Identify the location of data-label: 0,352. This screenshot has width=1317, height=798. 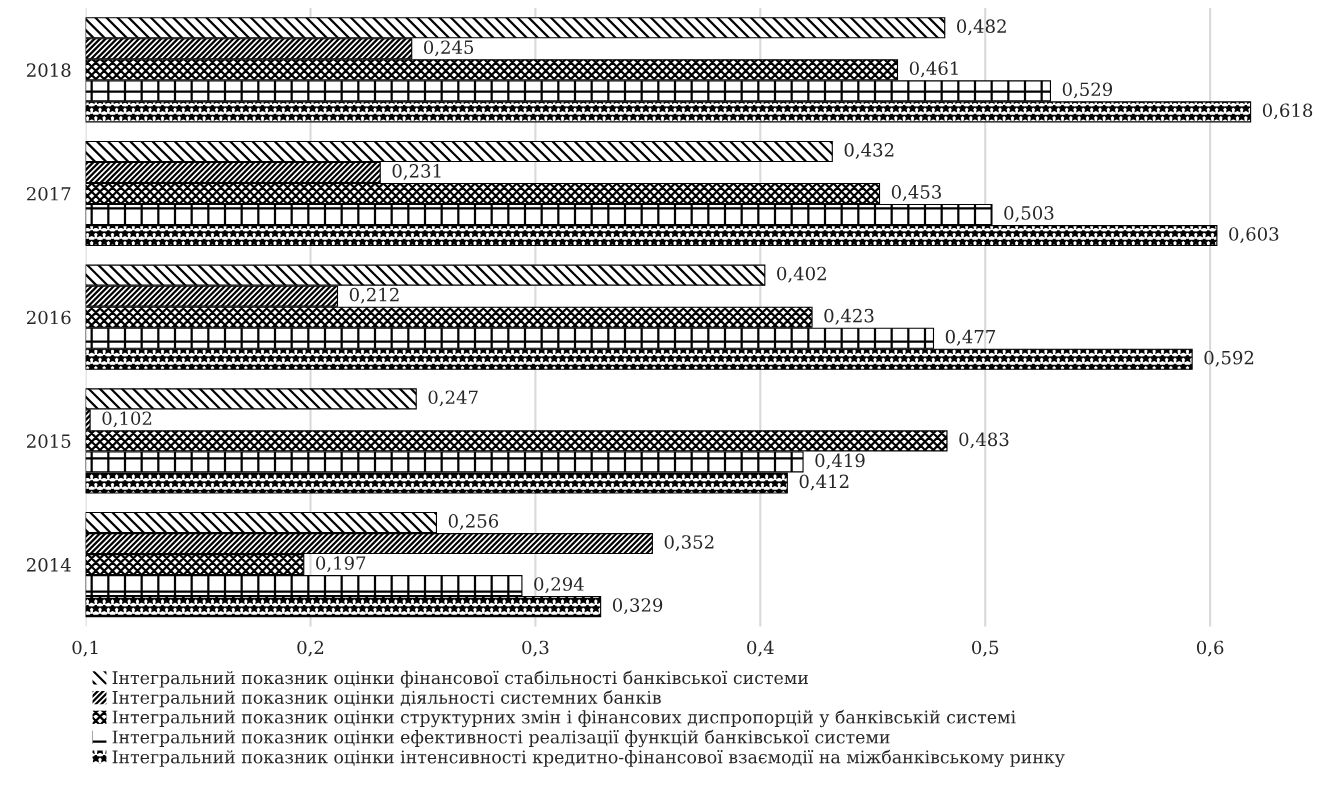
(689, 543).